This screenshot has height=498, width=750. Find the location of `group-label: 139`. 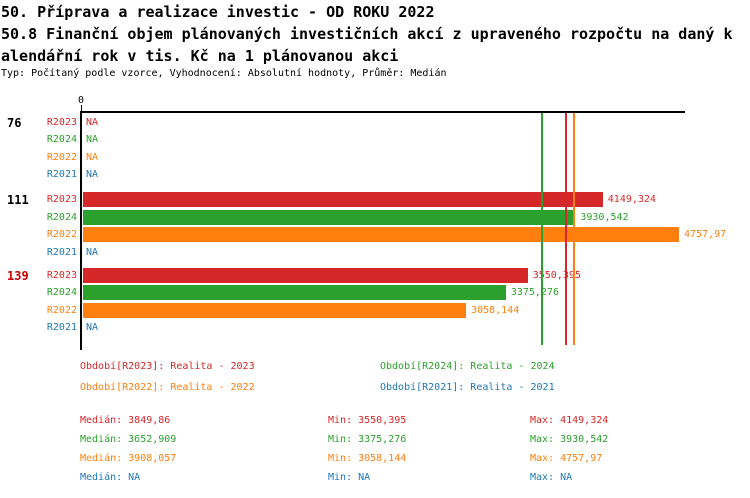

group-label: 139 is located at coordinates (18, 275).